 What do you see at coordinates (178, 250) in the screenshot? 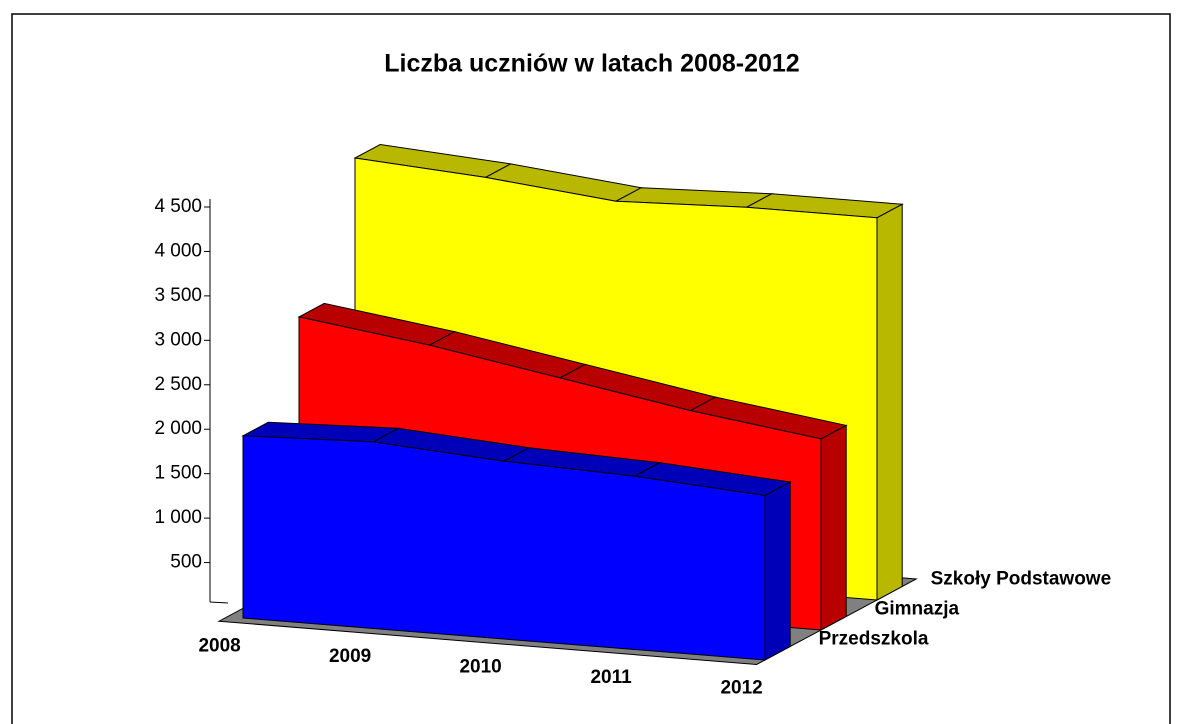
I see `y-tick-label: 4 000` at bounding box center [178, 250].